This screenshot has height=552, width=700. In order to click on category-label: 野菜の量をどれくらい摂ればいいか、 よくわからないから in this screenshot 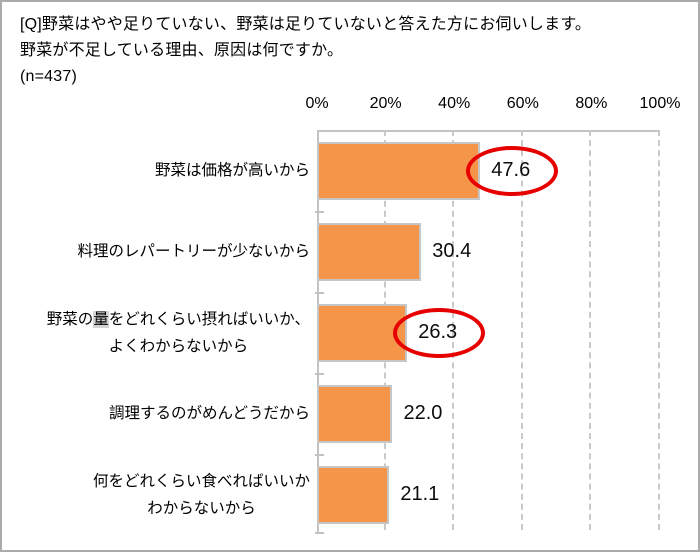, I will do `click(164, 332)`.